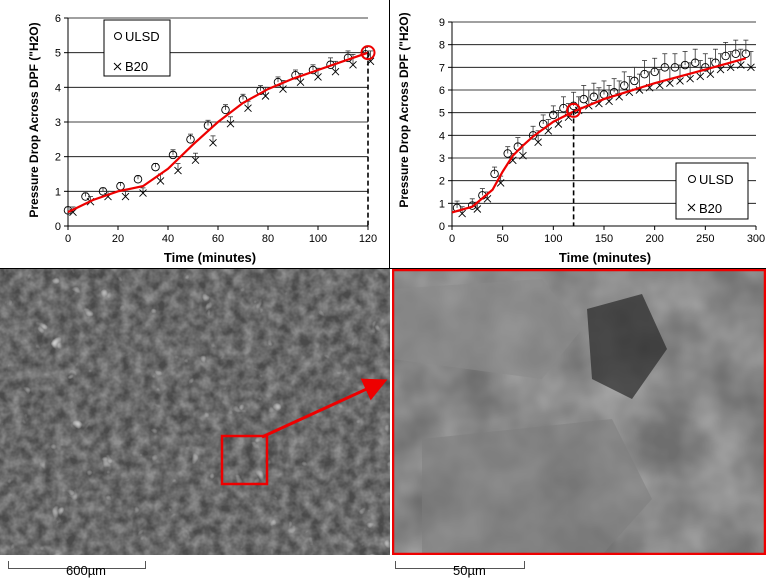  Describe the element at coordinates (218, 239) in the screenshot. I see `chart-left-xtick-label: 60` at that location.